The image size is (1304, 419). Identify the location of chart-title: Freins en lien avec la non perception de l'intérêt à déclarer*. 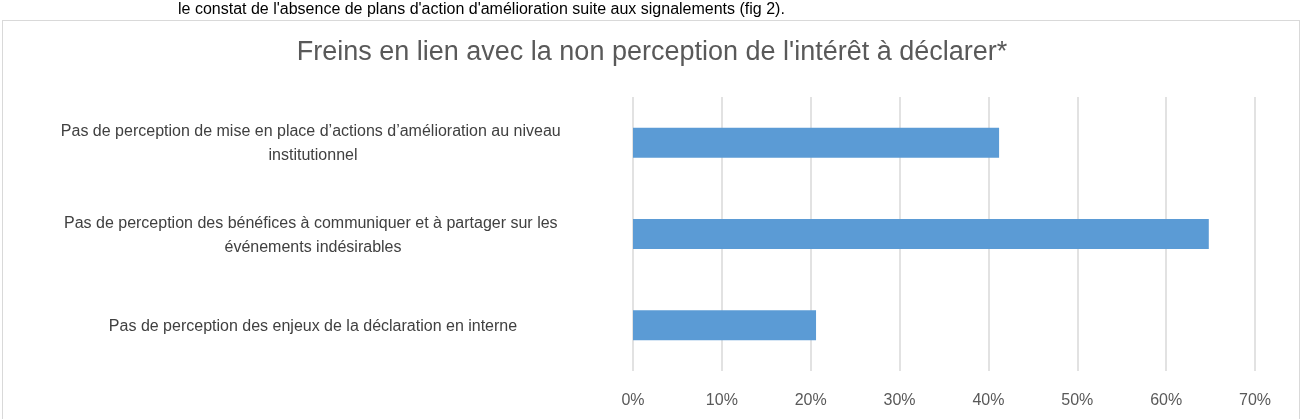
(652, 50).